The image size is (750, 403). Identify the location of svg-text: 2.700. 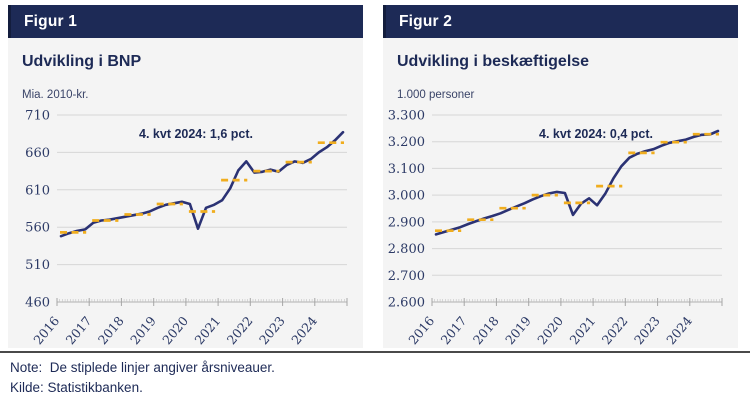
(406, 276).